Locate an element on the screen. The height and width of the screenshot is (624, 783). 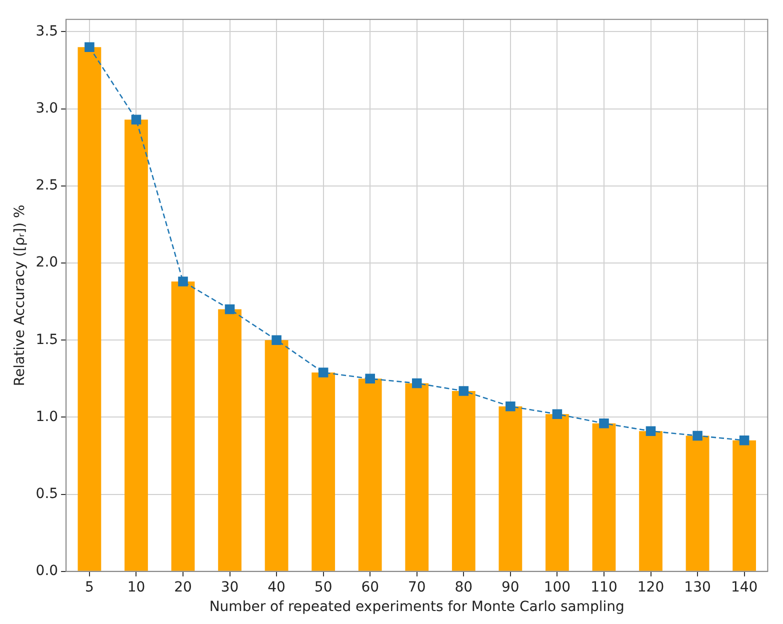
x-tick-label: 20 is located at coordinates (183, 587).